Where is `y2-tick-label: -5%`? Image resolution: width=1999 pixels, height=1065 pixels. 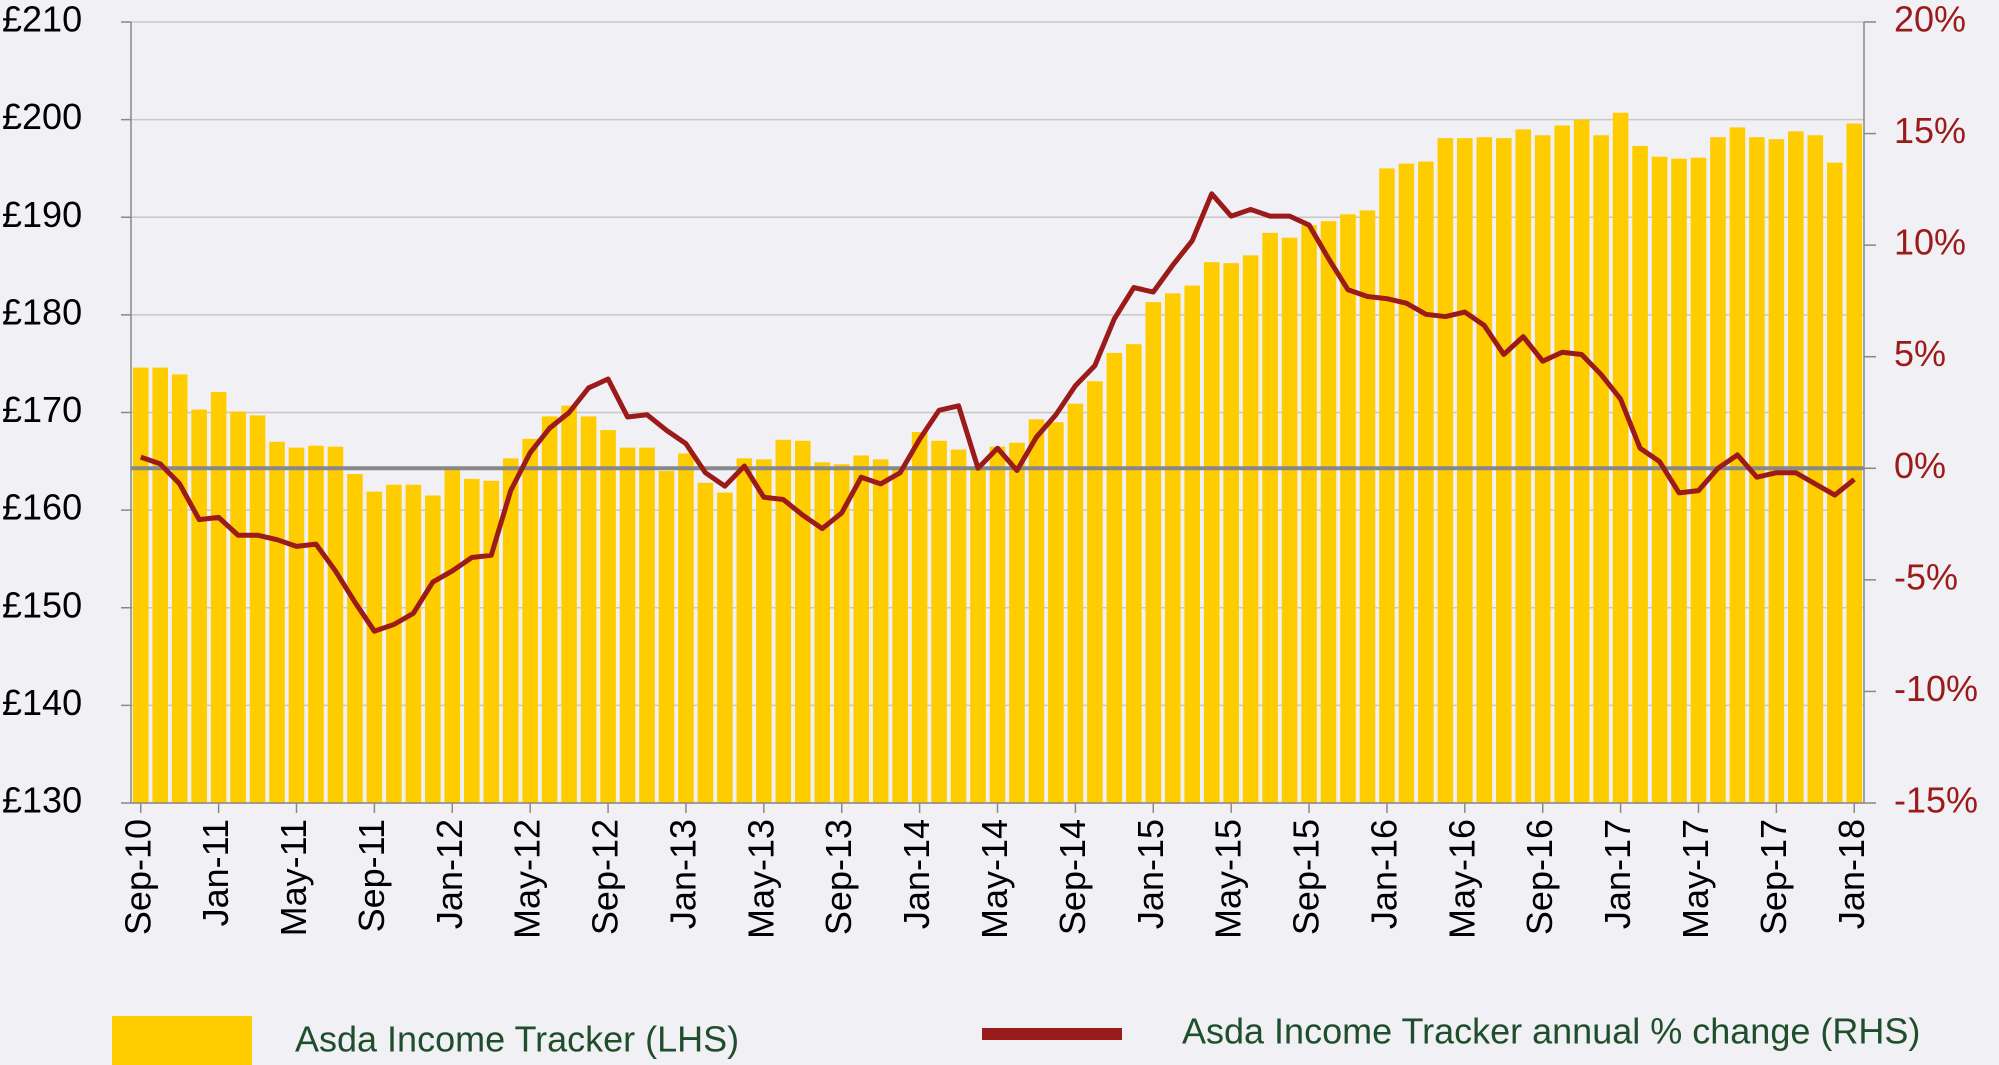
y2-tick-label: -5% is located at coordinates (1926, 576).